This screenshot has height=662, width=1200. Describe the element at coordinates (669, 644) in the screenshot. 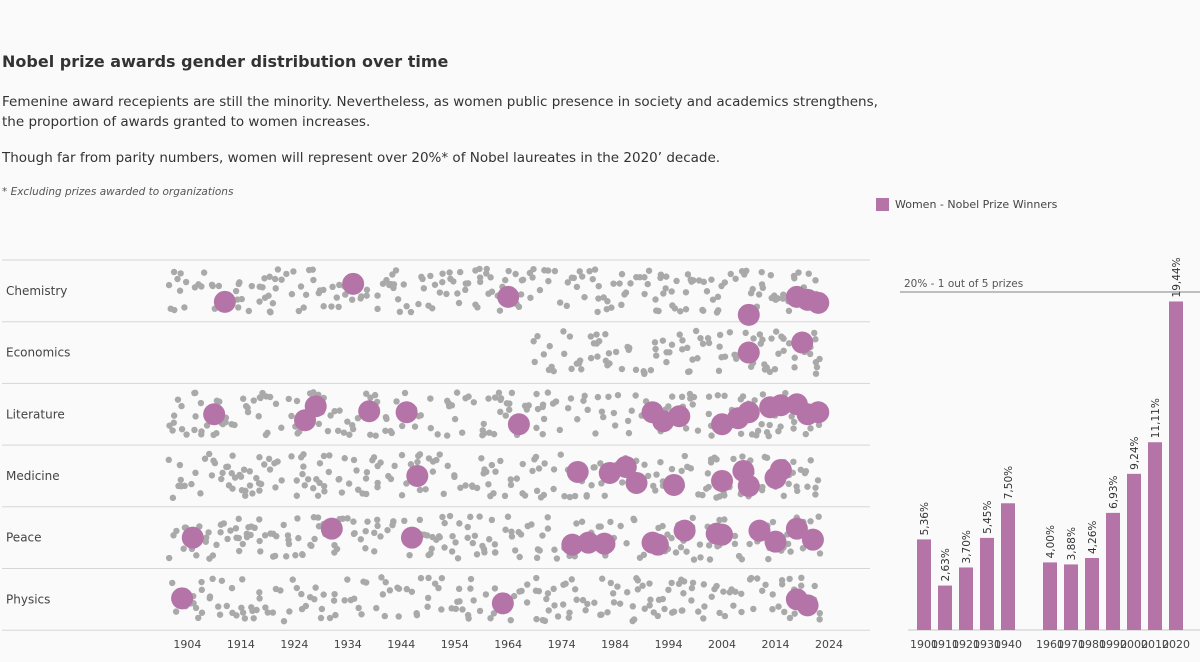

I see `x-tick-label: 1994` at that location.